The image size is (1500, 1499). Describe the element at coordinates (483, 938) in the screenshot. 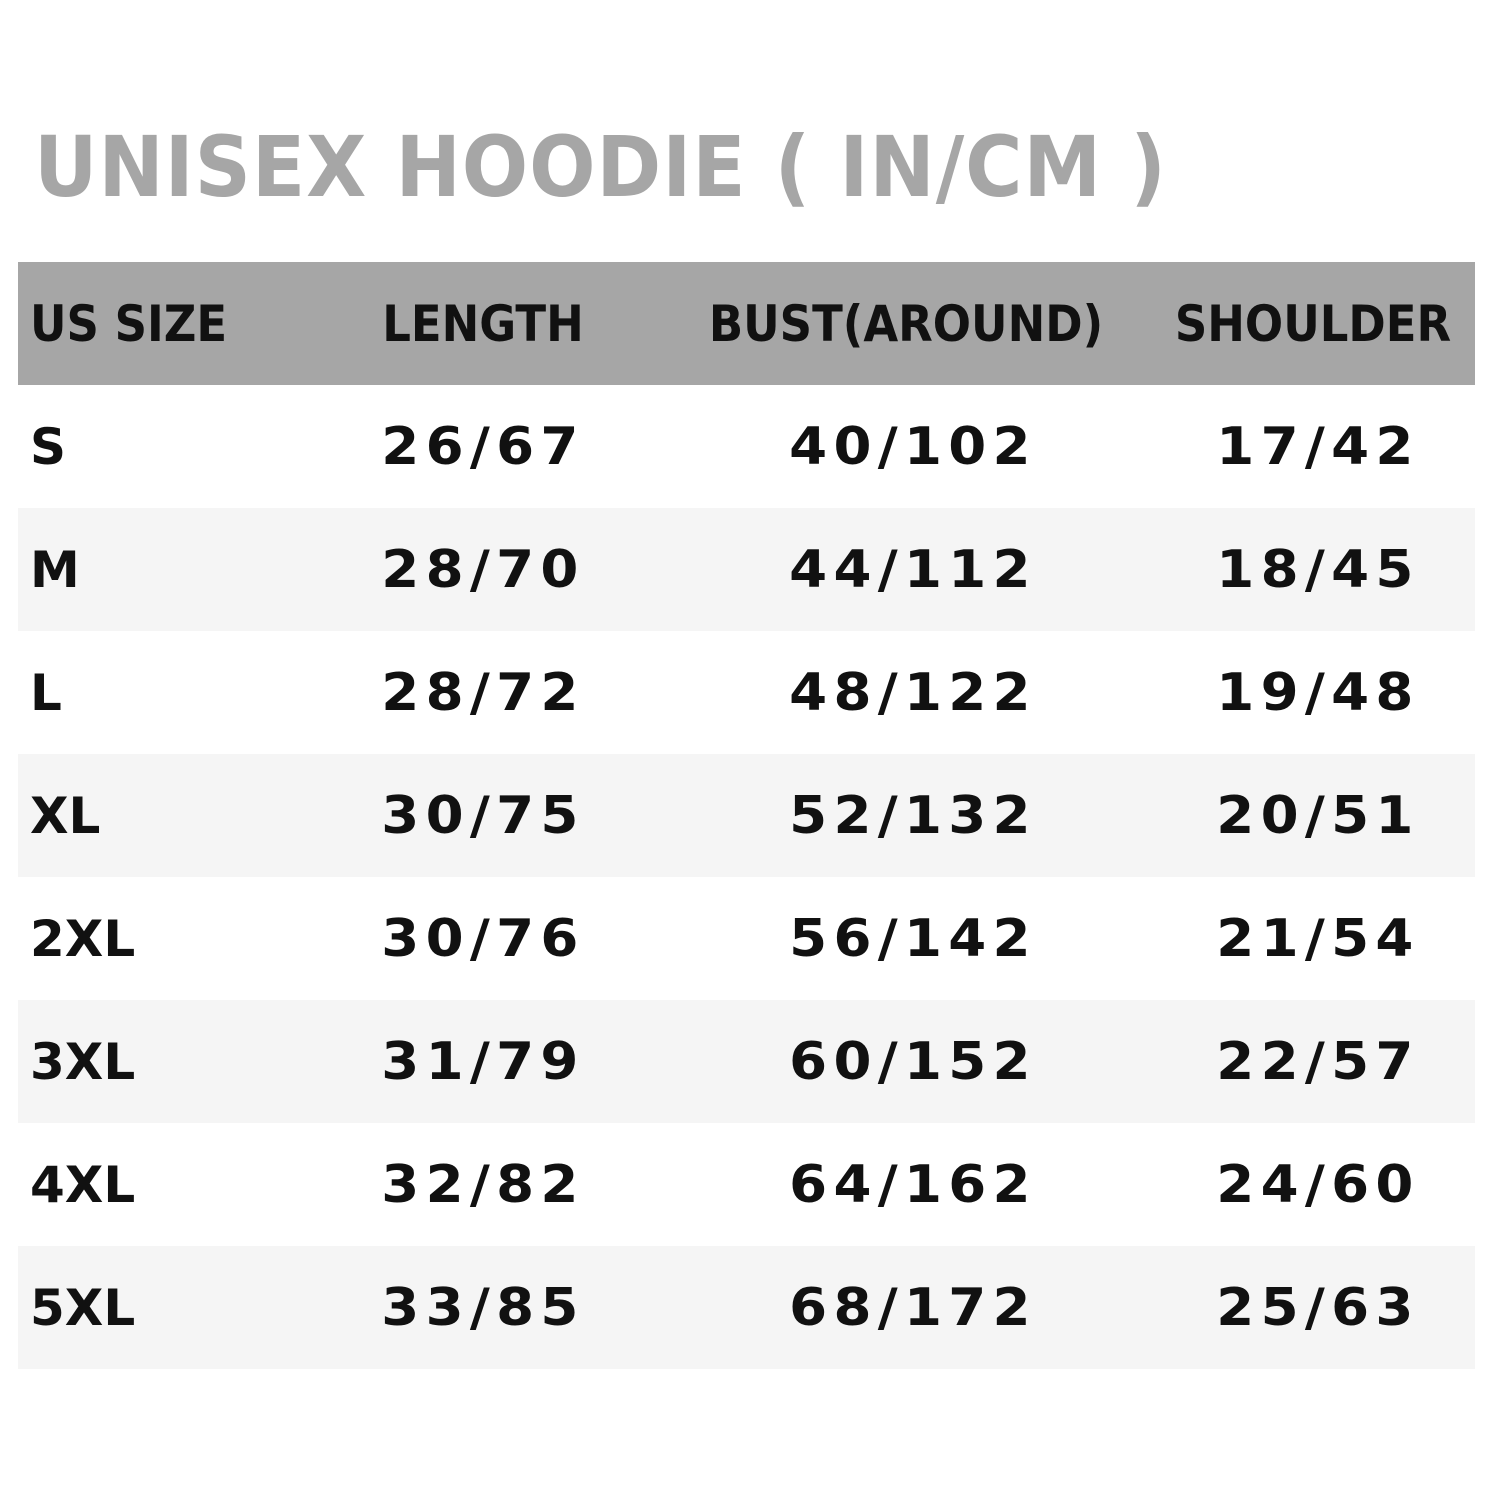

I see `length-cell: 30/76` at that location.